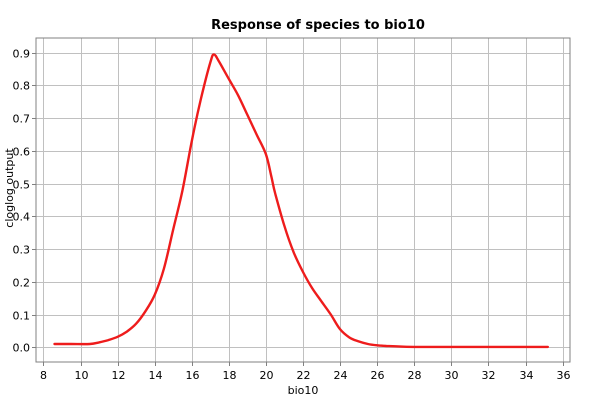  I want to click on x-tick-label: 20, so click(267, 375).